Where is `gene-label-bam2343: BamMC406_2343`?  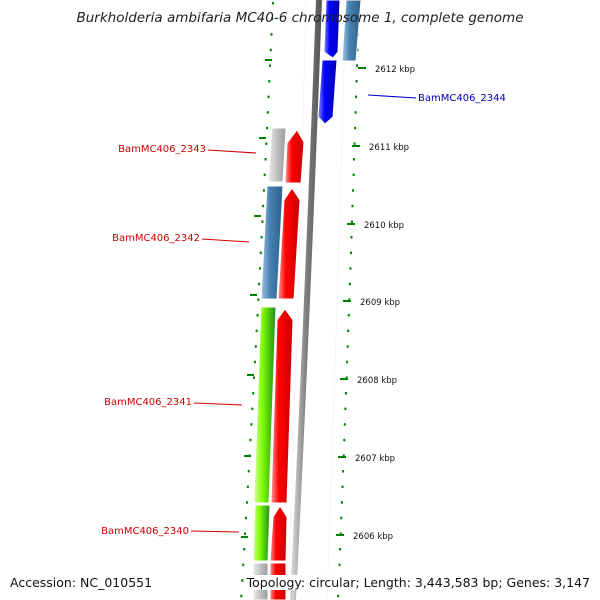 gene-label-bam2343: BamMC406_2343 is located at coordinates (162, 149).